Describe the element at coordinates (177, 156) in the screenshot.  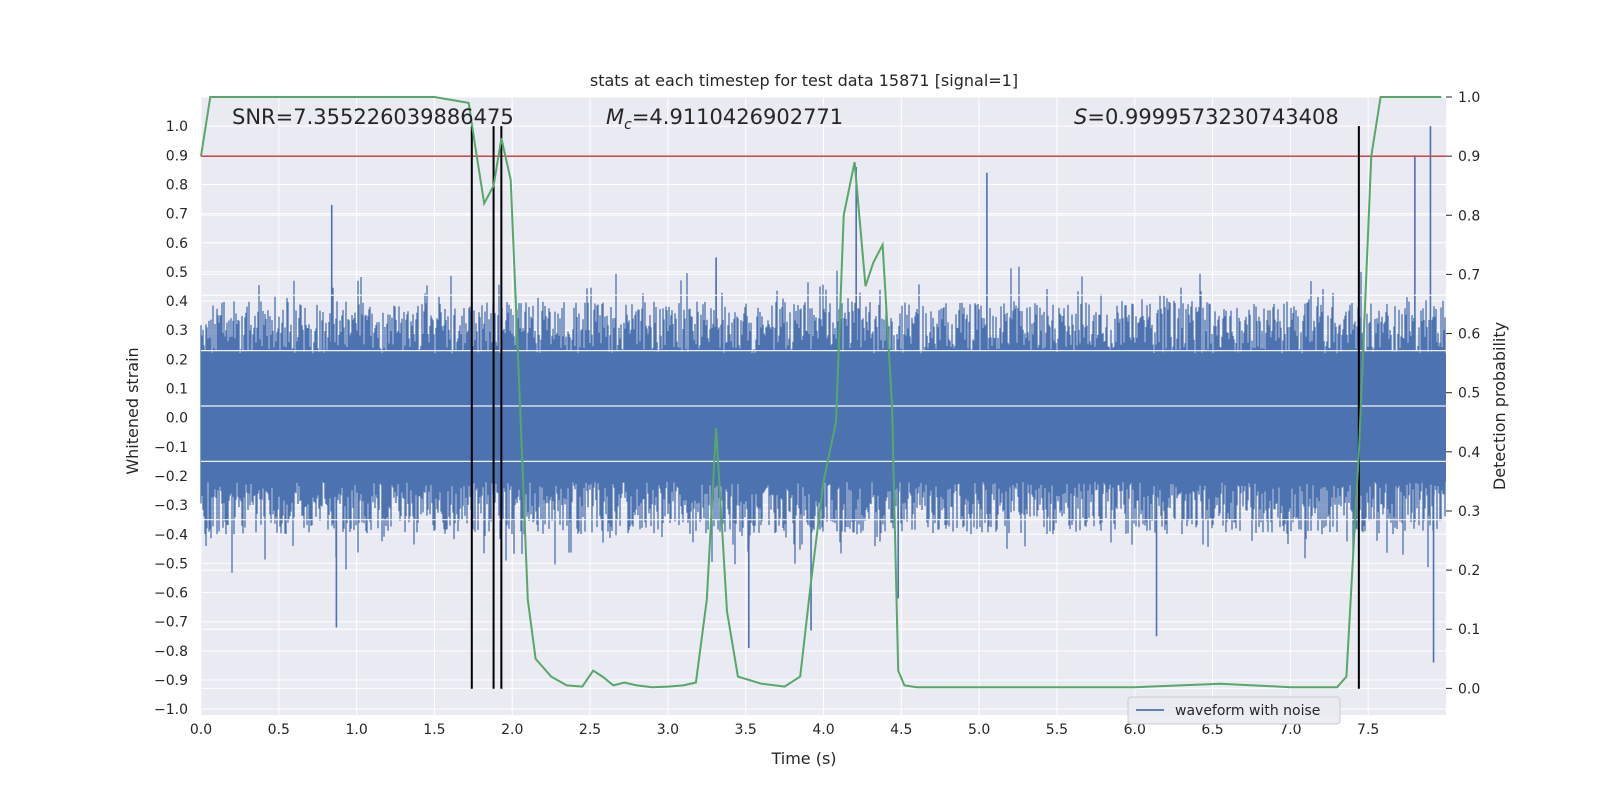
I see `y-left-tick-label: 0.9` at that location.